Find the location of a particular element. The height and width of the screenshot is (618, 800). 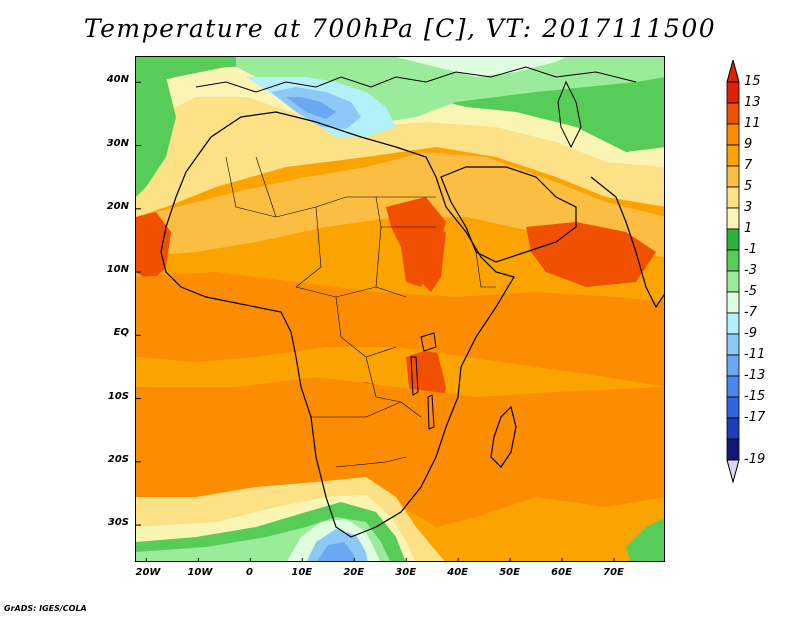

europe-coastline is located at coordinates (416, 79).